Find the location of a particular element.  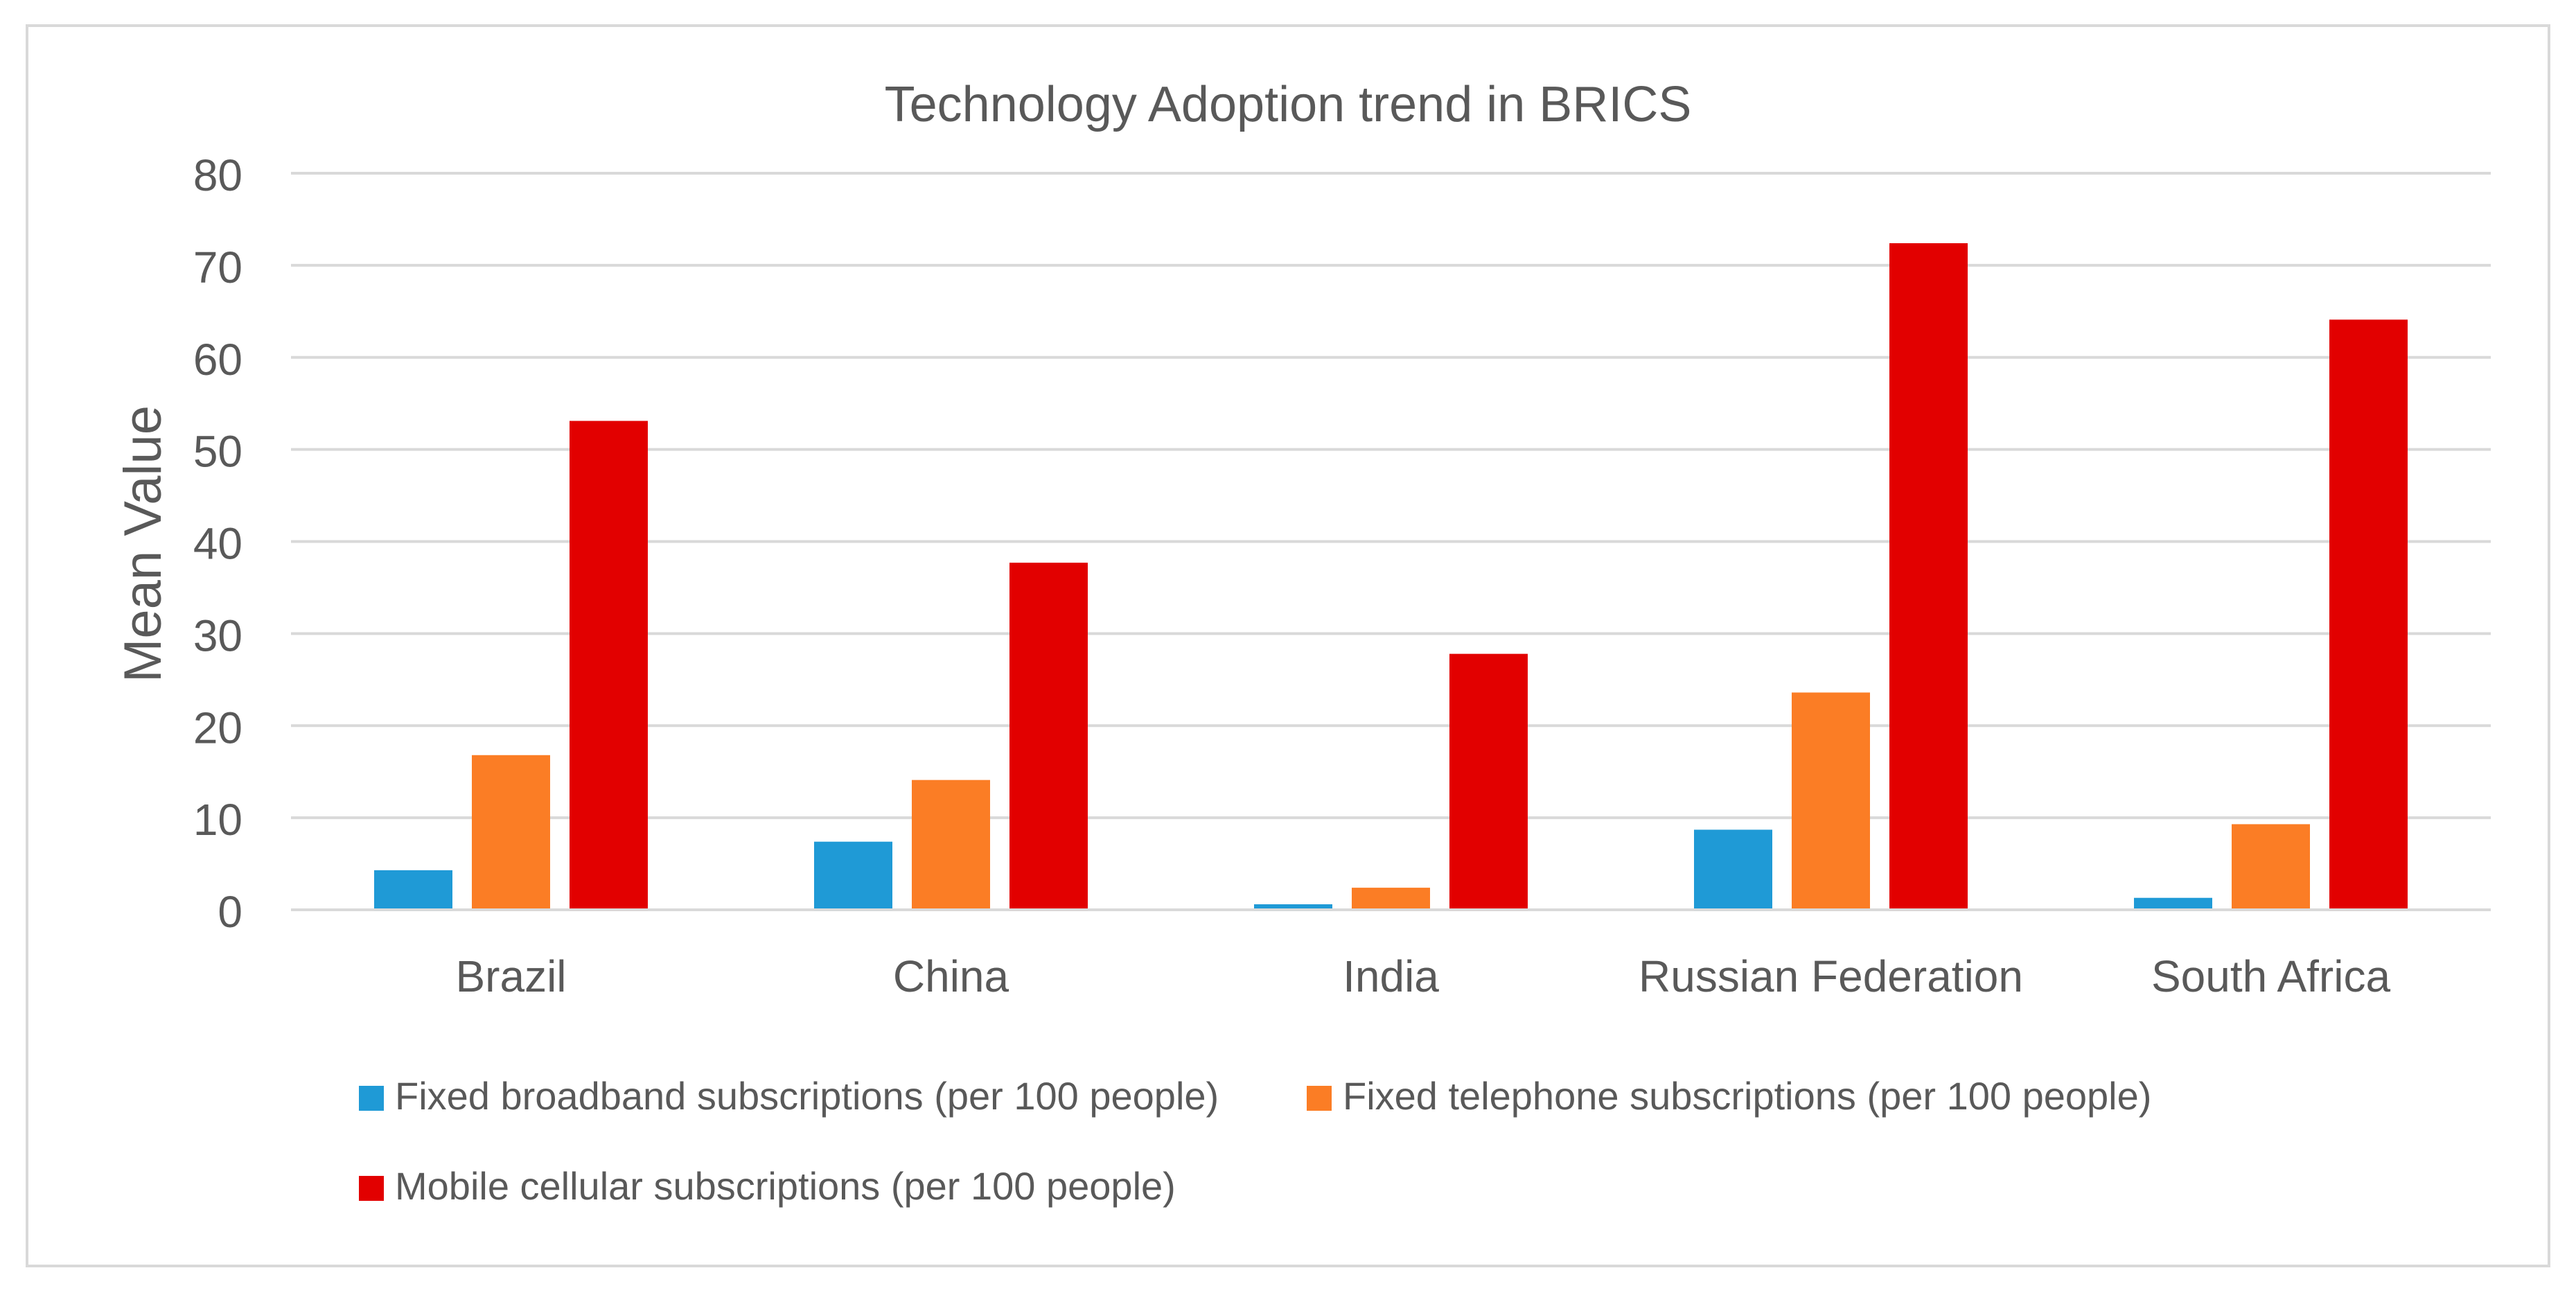

x-tick-label: Brazil is located at coordinates (510, 976).